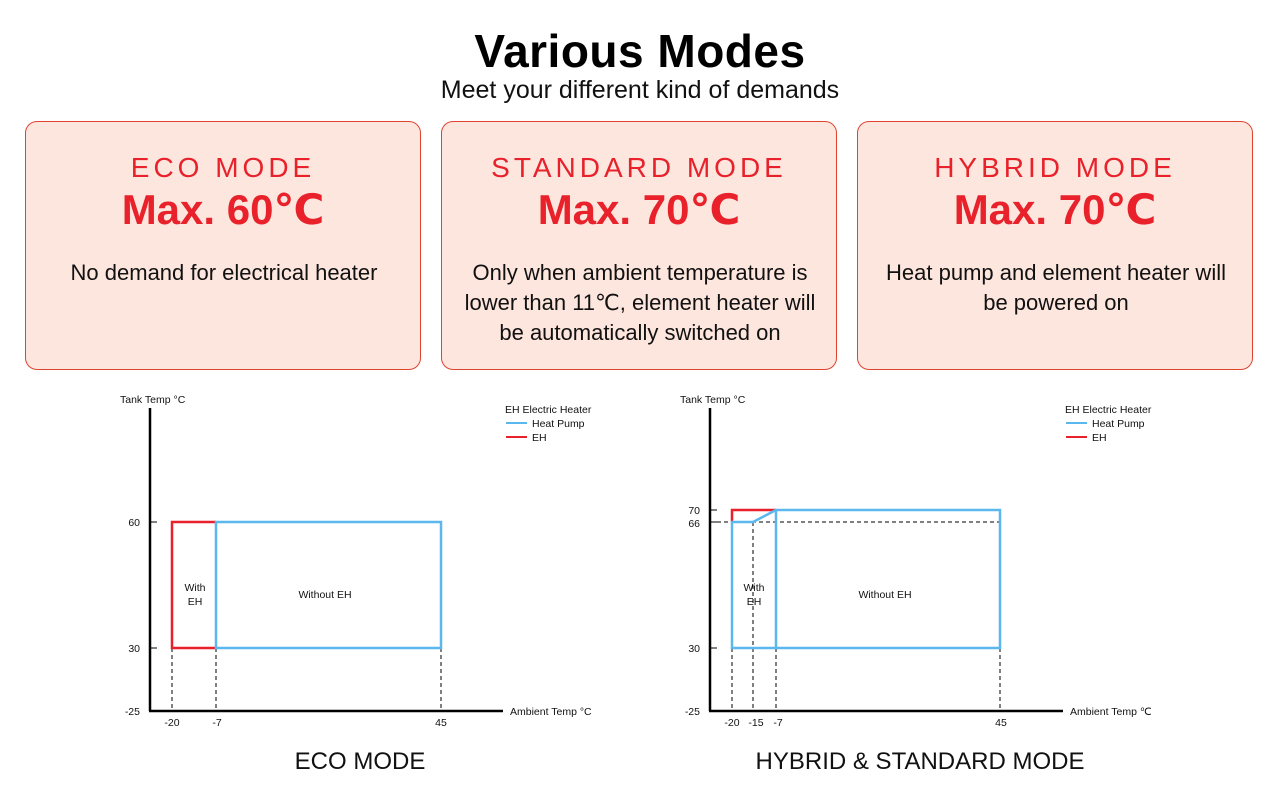 This screenshot has width=1280, height=800. I want to click on y-tick-label: 60, so click(134, 523).